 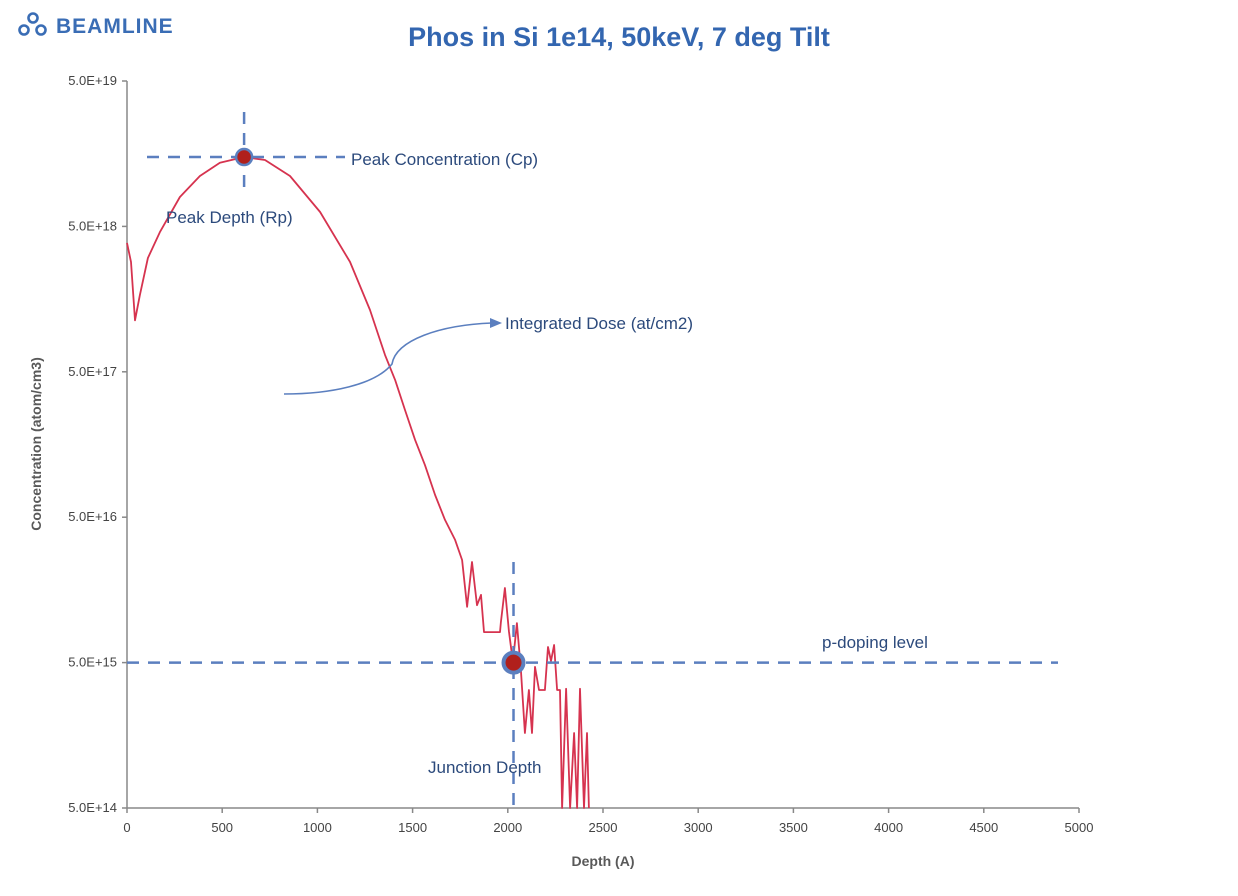 What do you see at coordinates (698, 827) in the screenshot?
I see `x-tick-label: 3000` at bounding box center [698, 827].